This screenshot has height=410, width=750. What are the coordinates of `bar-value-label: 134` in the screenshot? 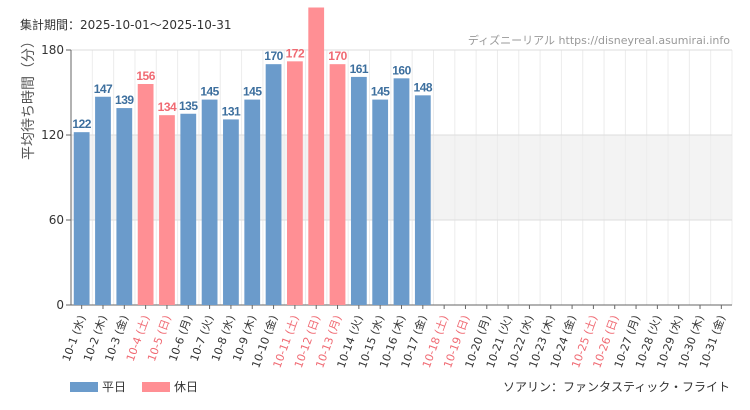 It's located at (167, 107).